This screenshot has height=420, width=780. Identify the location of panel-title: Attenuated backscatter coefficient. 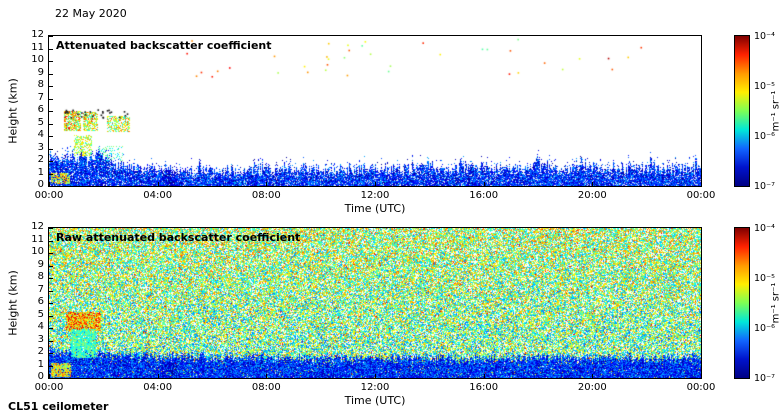
(164, 45).